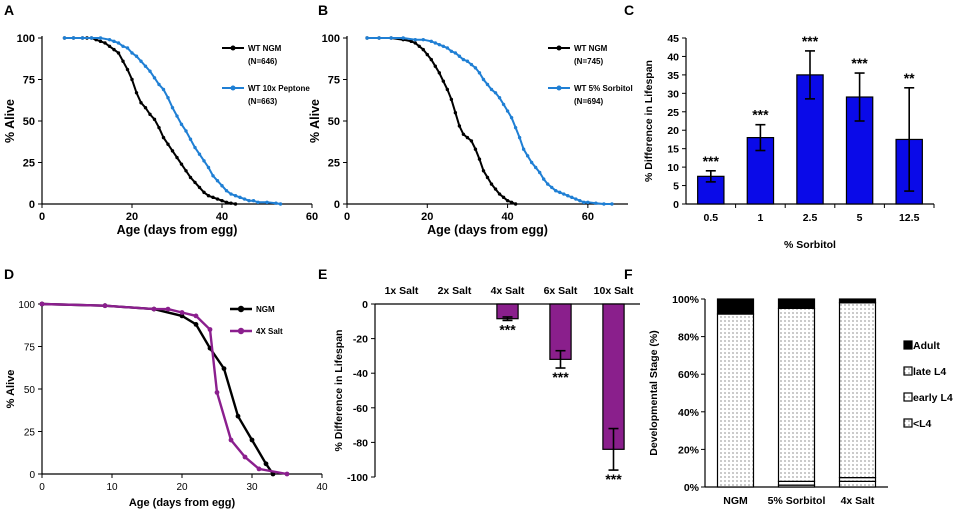  Describe the element at coordinates (588, 217) in the screenshot. I see `x-tick-label: 60` at that location.